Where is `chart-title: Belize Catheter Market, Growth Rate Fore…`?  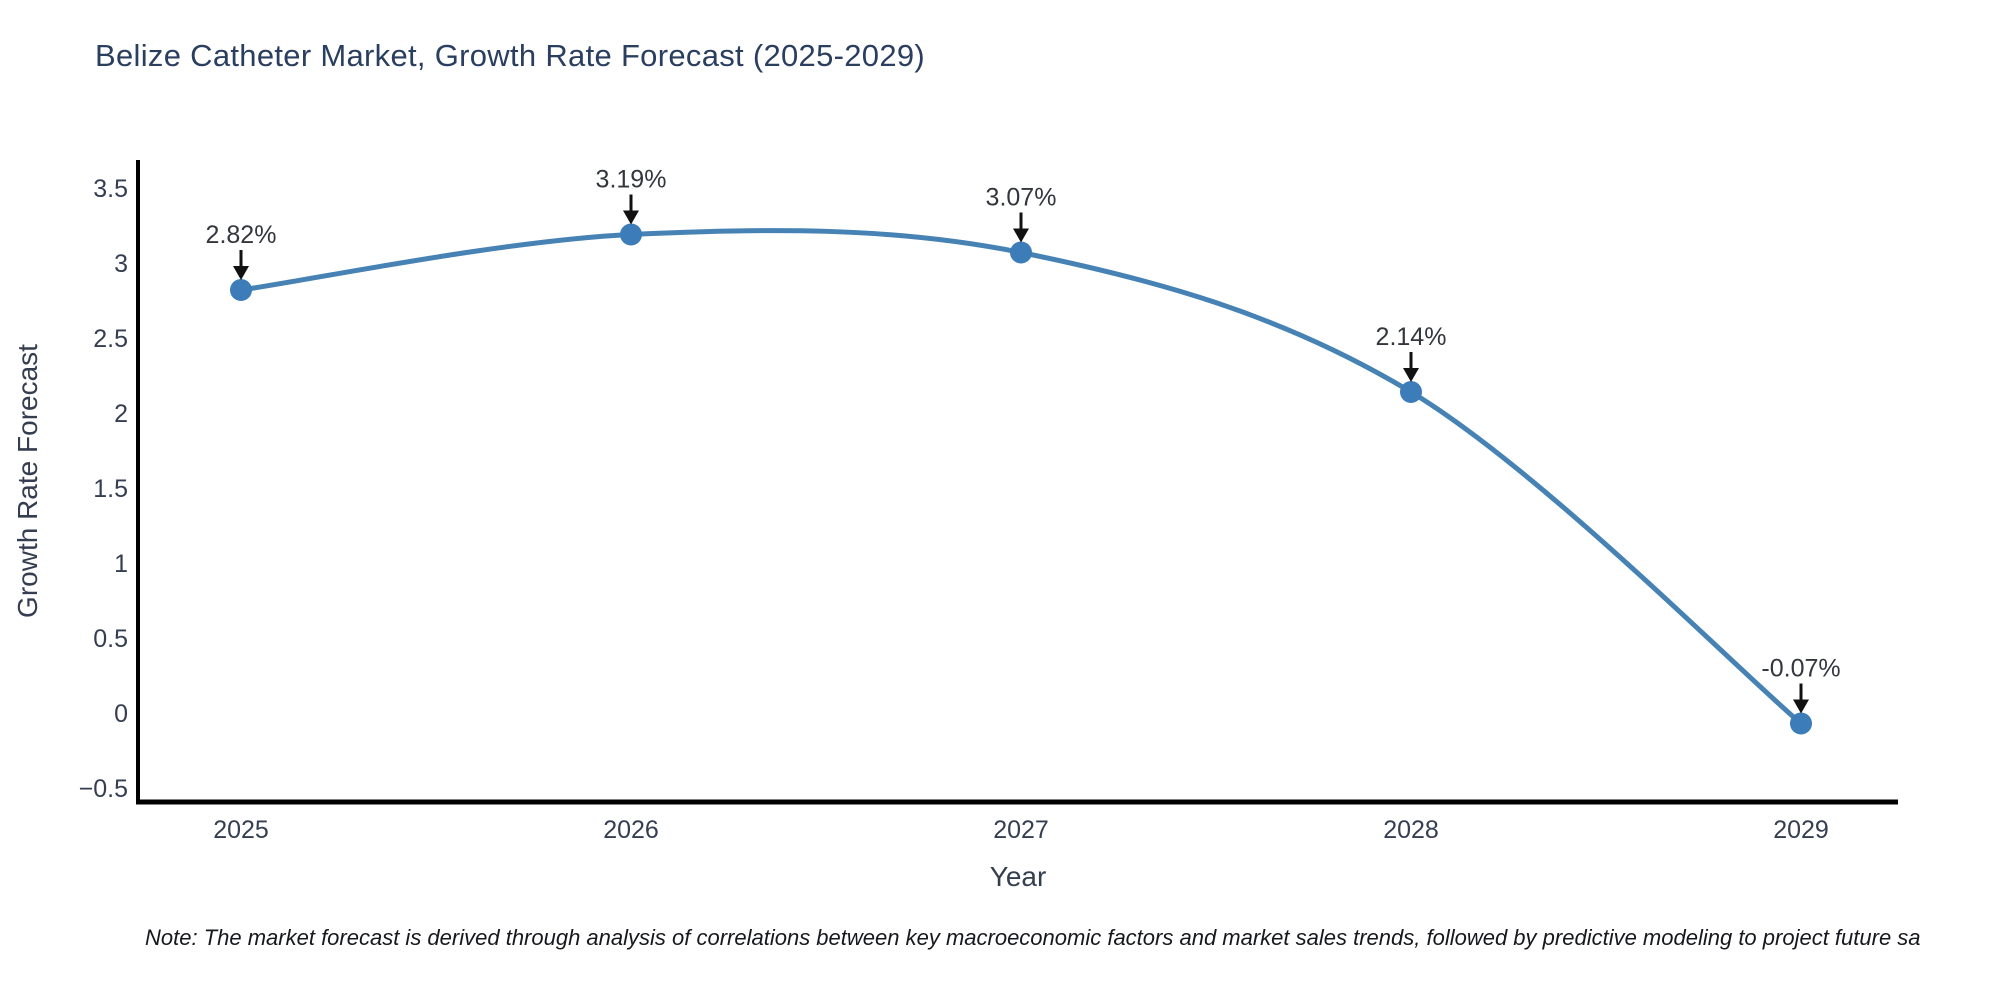 chart-title: Belize Catheter Market, Growth Rate Fore… is located at coordinates (510, 55).